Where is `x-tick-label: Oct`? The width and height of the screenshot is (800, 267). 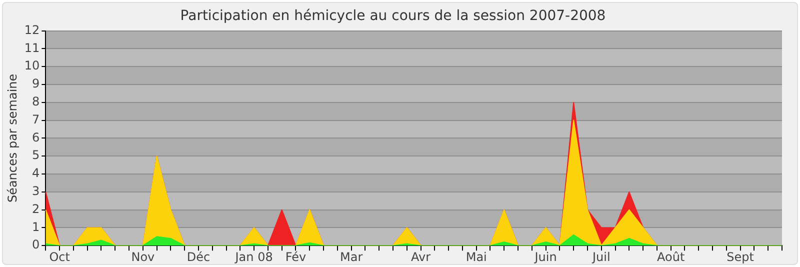 x-tick-label: Oct is located at coordinates (59, 257).